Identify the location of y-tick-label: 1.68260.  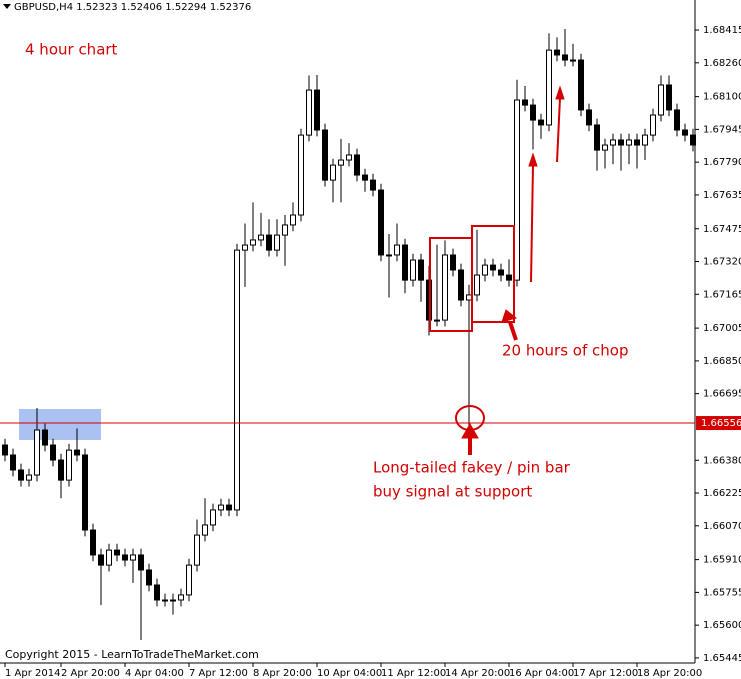
(722, 63).